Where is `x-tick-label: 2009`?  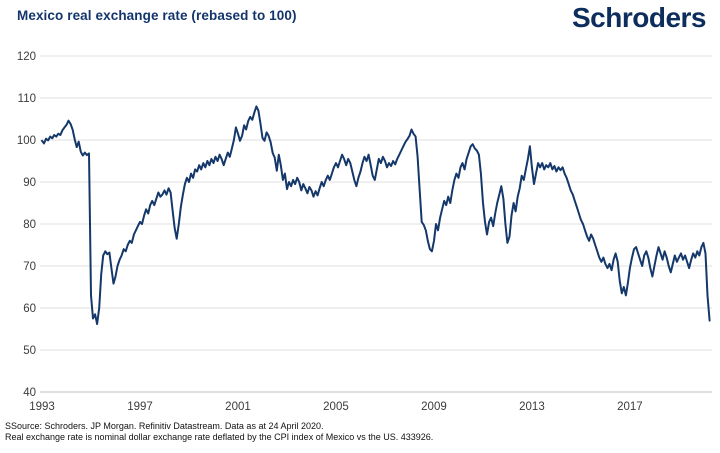 x-tick-label: 2009 is located at coordinates (434, 407).